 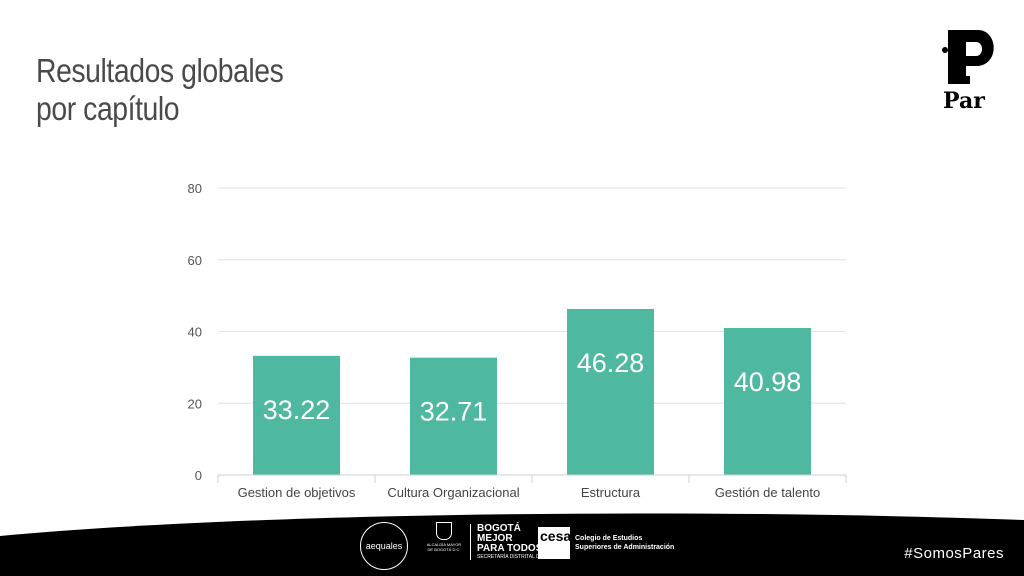 I want to click on bogota-line2: MEJOR, so click(x=495, y=538).